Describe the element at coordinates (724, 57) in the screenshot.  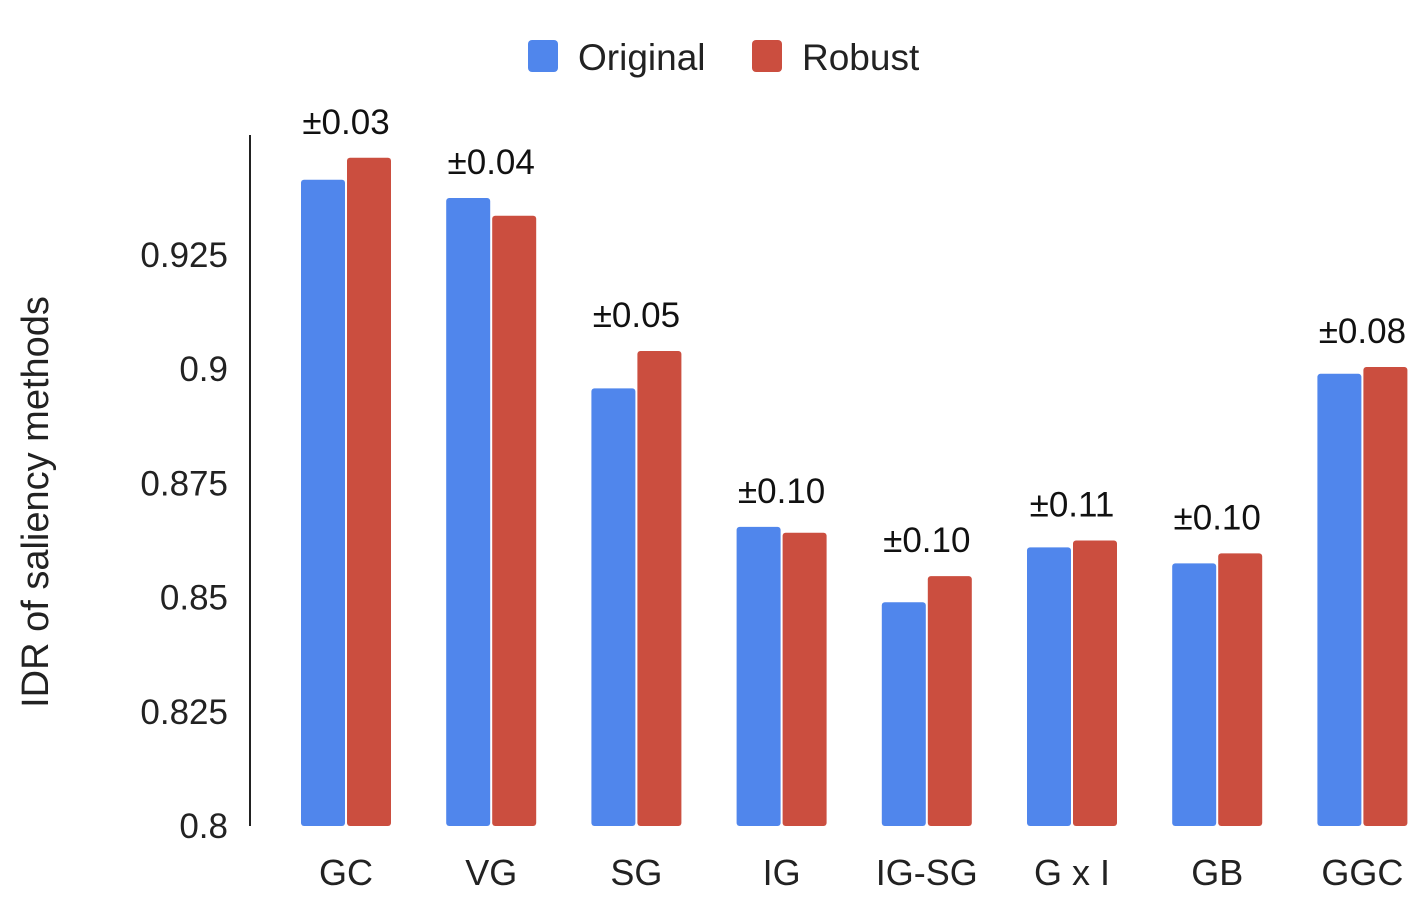
I see `legend: Original Robust` at that location.